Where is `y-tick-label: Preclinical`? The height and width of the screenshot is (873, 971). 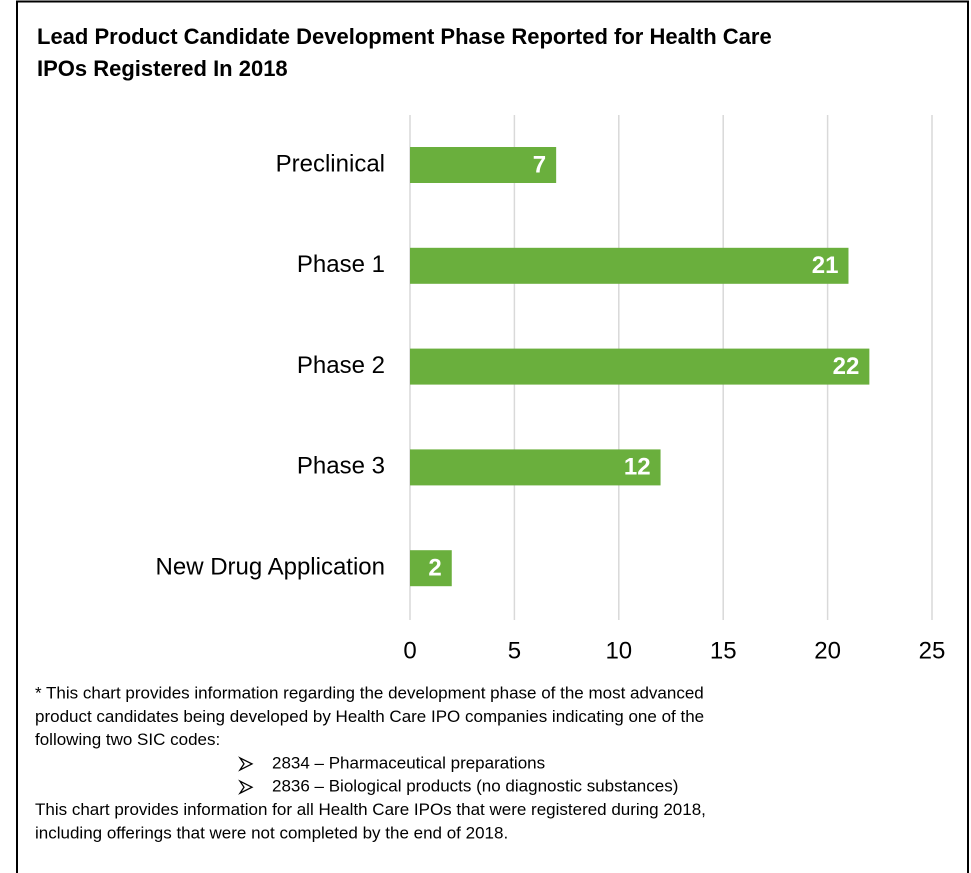 y-tick-label: Preclinical is located at coordinates (330, 163).